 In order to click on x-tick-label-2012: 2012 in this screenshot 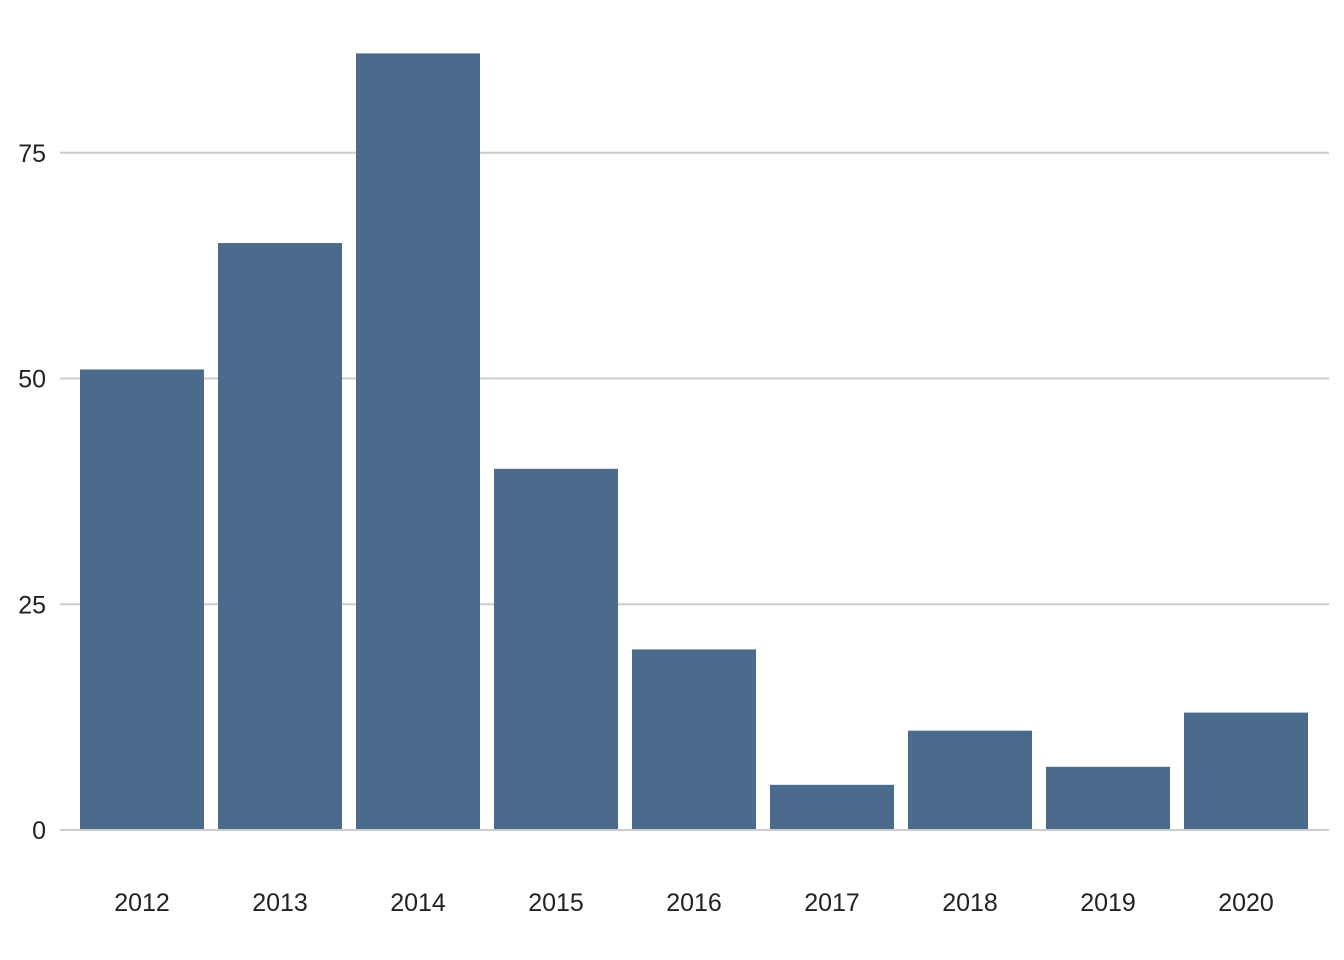, I will do `click(142, 903)`.